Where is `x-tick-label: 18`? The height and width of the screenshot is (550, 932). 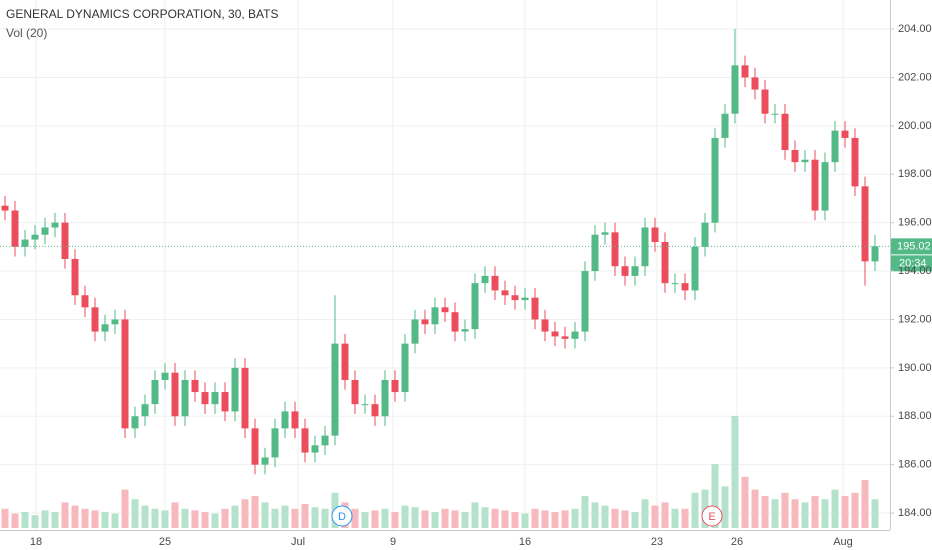 x-tick-label: 18 is located at coordinates (36, 542).